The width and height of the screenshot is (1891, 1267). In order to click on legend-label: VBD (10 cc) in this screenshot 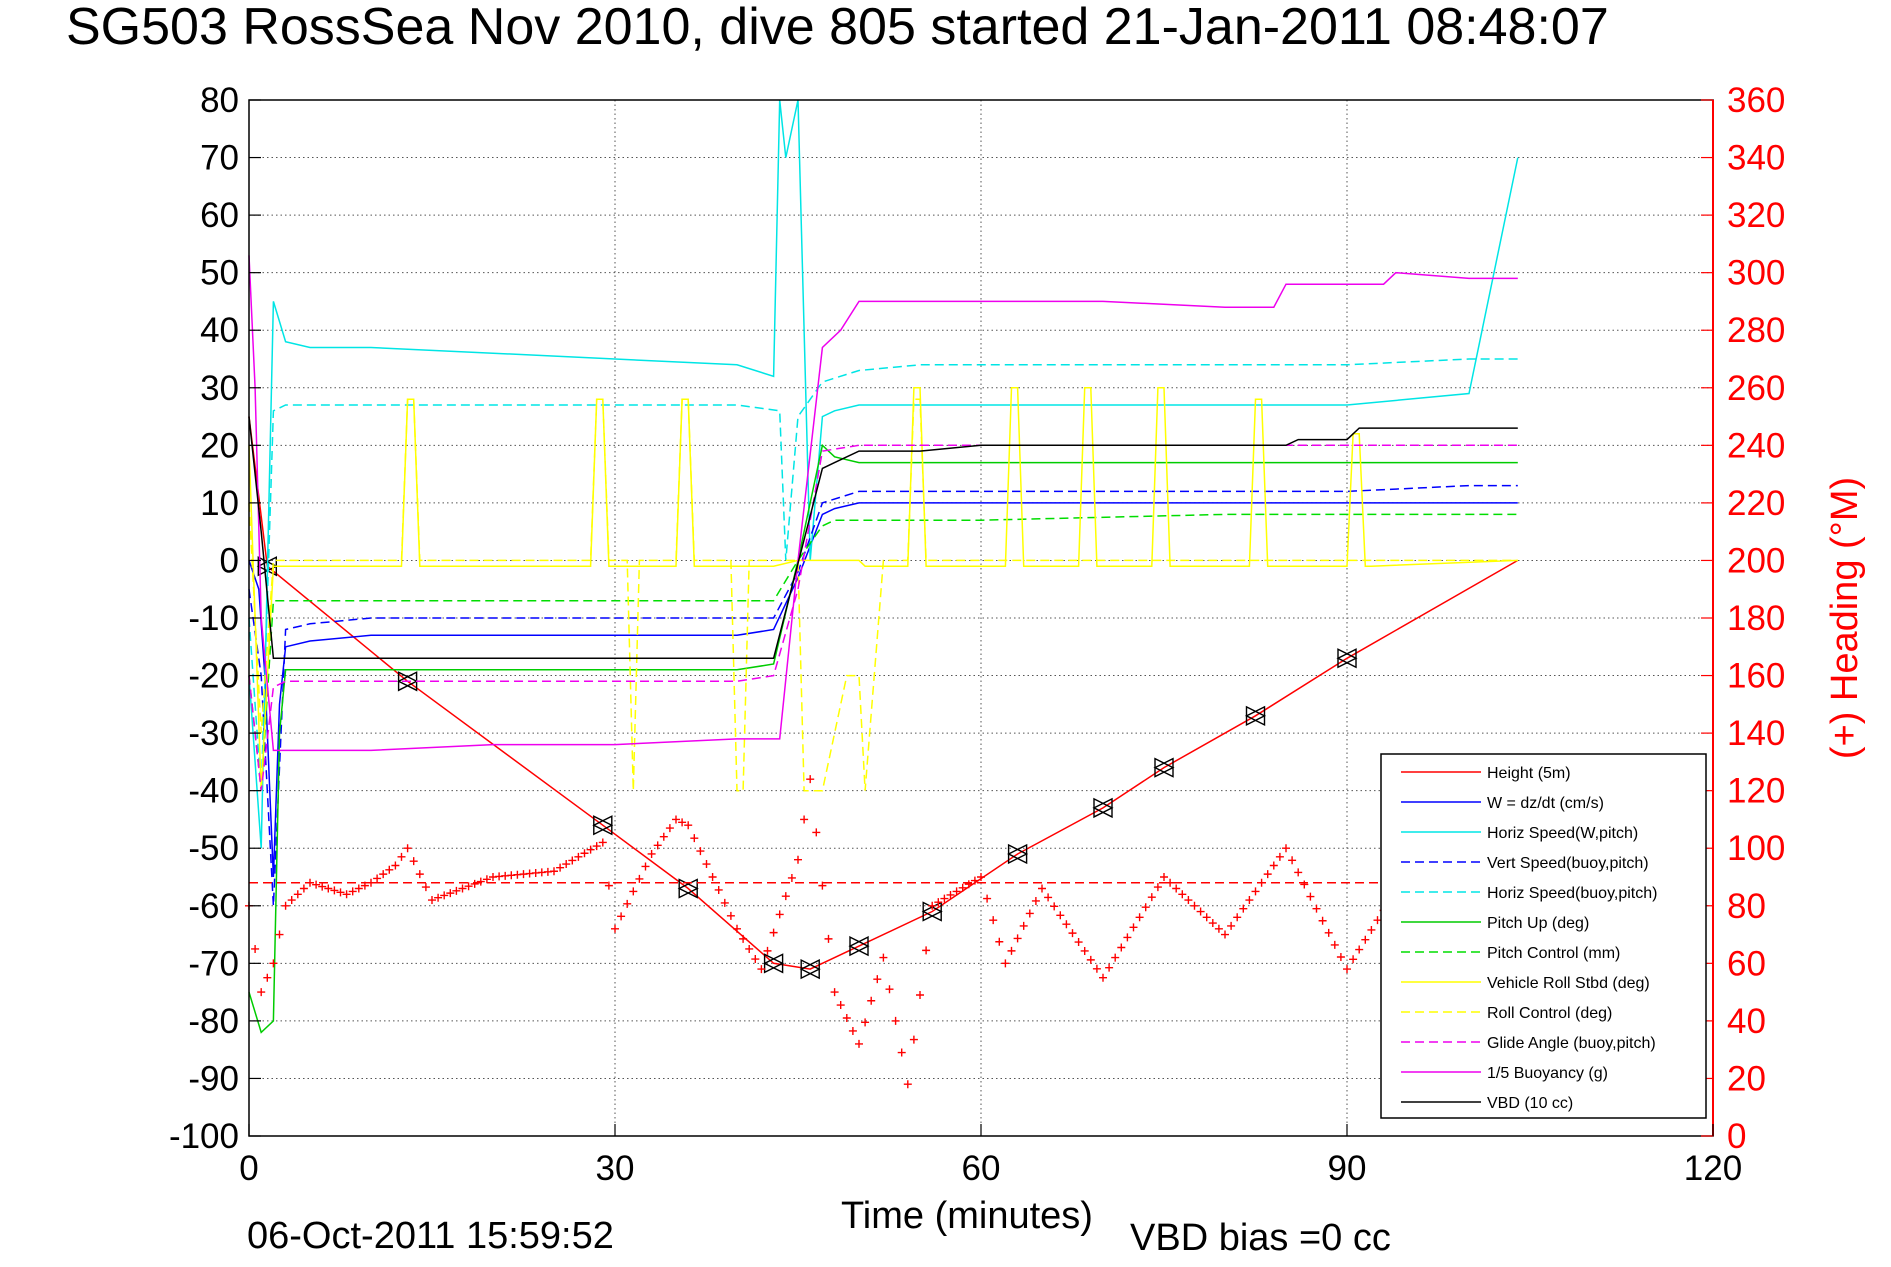, I will do `click(1530, 1103)`.